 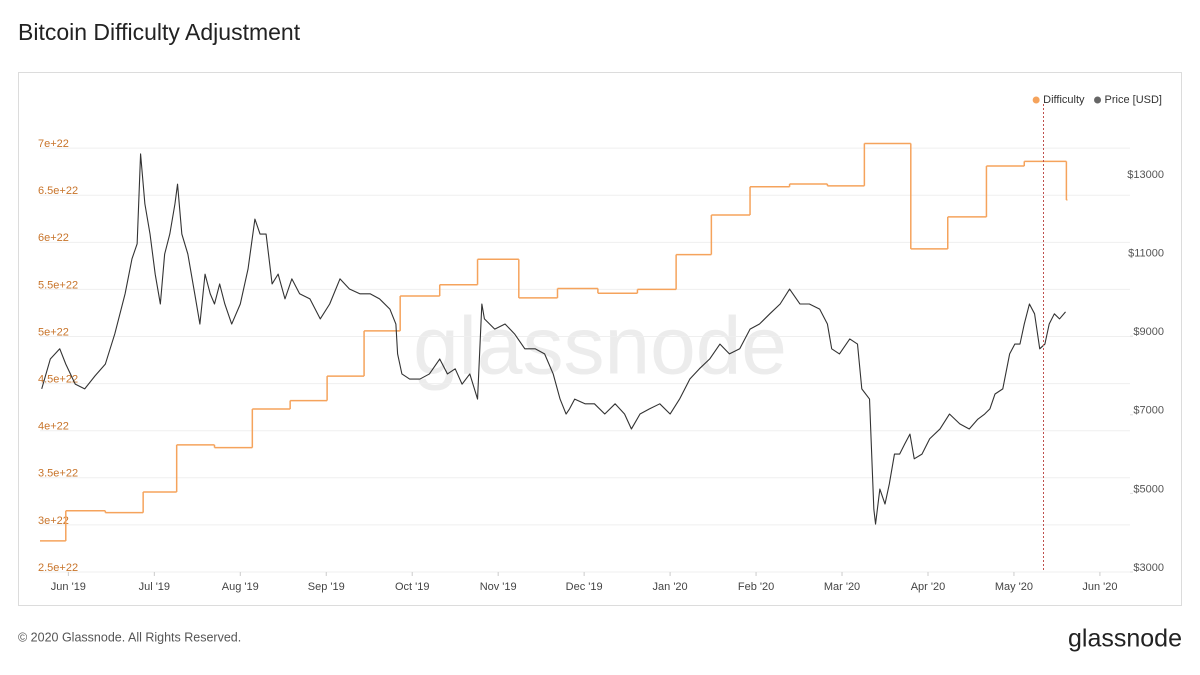 I want to click on y-tick-label: 3e+22, so click(x=53, y=521).